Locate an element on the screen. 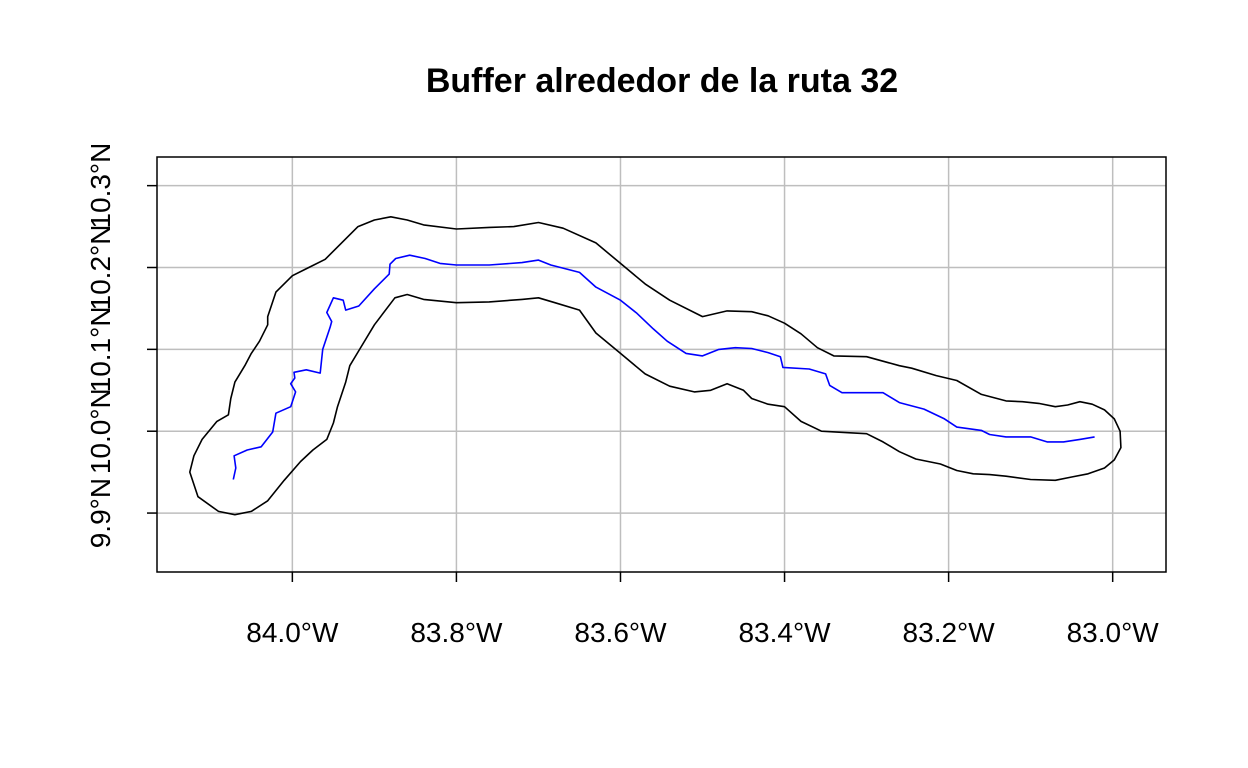  y-tick-label: 10.3°N is located at coordinates (100, 186).